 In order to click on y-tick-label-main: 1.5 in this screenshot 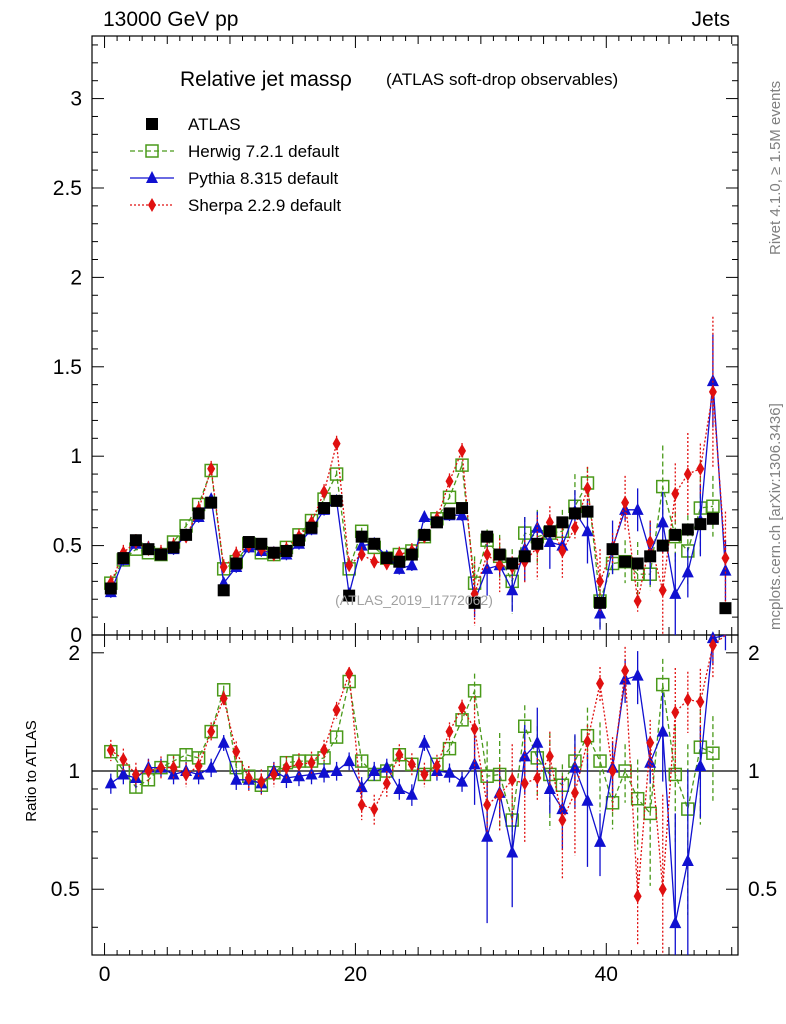, I will do `click(67, 367)`.